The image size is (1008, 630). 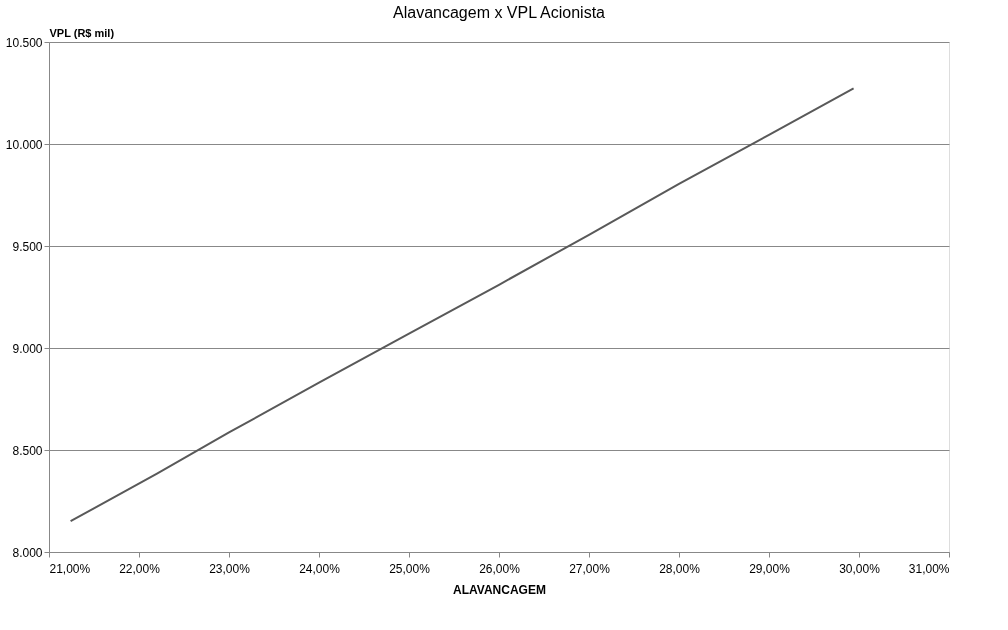 What do you see at coordinates (70, 568) in the screenshot?
I see `x-tick-label: 21,00%` at bounding box center [70, 568].